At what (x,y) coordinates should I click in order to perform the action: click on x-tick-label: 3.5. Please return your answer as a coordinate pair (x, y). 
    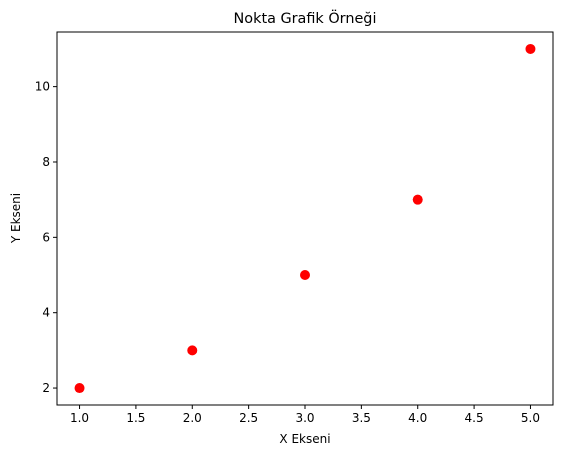
    Looking at the image, I should click on (361, 418).